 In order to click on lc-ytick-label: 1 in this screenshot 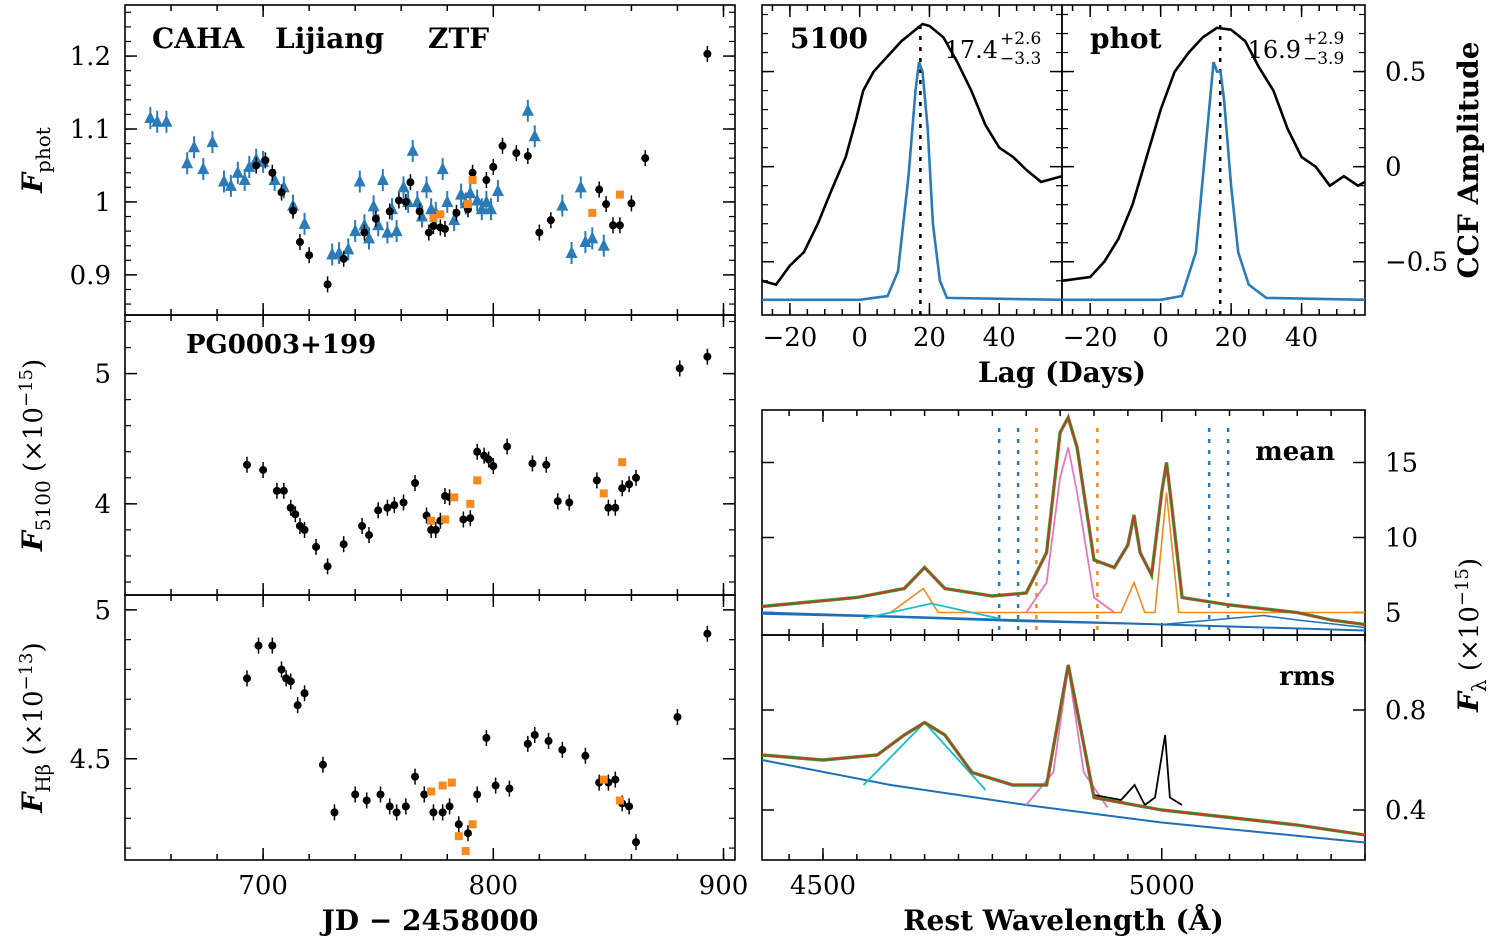, I will do `click(102, 203)`.